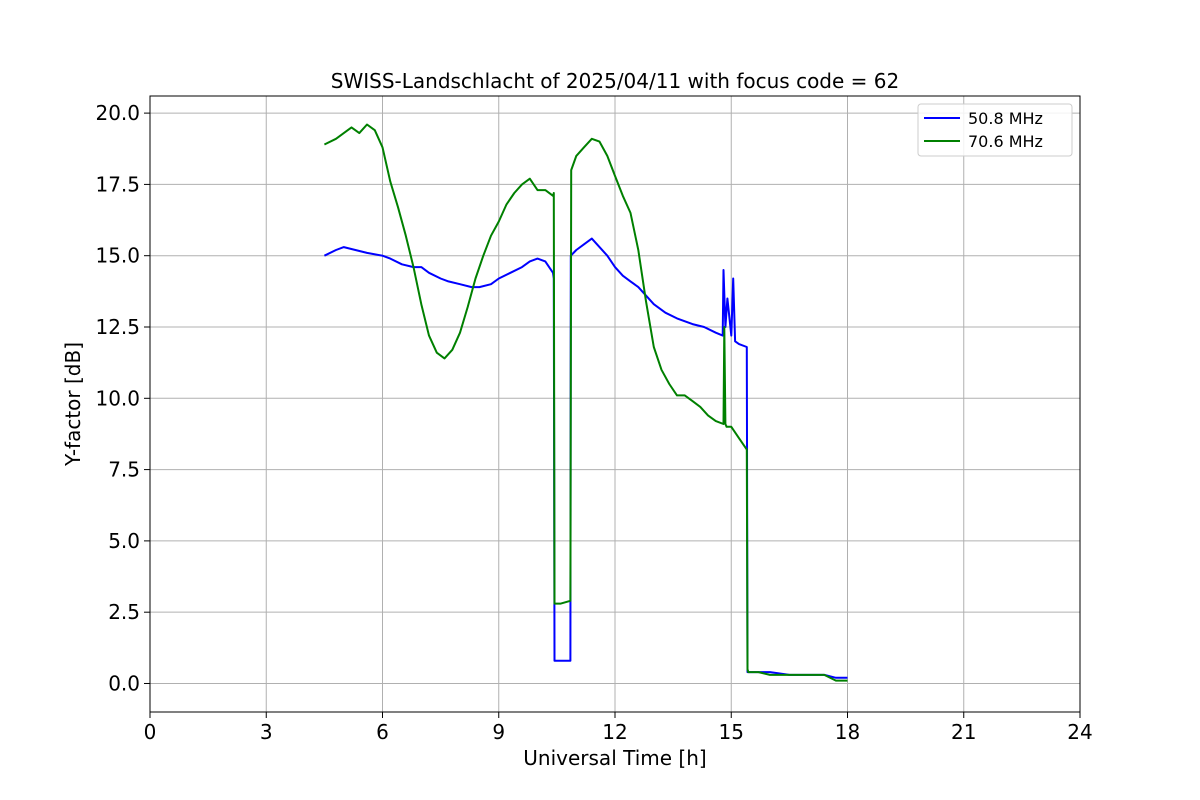 The height and width of the screenshot is (800, 1200). Describe the element at coordinates (124, 683) in the screenshot. I see `y-tick-label: 0.0` at that location.